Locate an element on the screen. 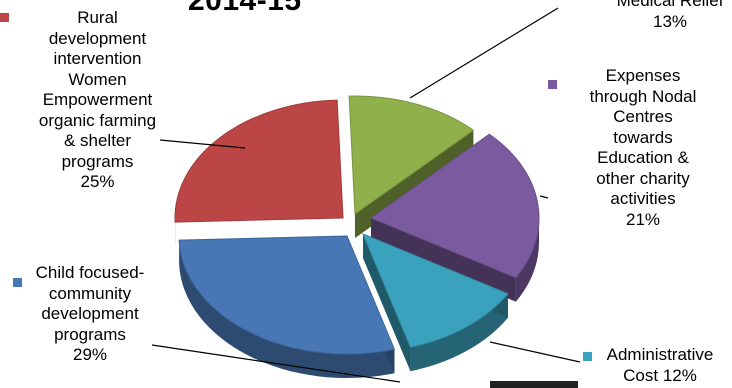  leader-line-admin is located at coordinates (535, 352).